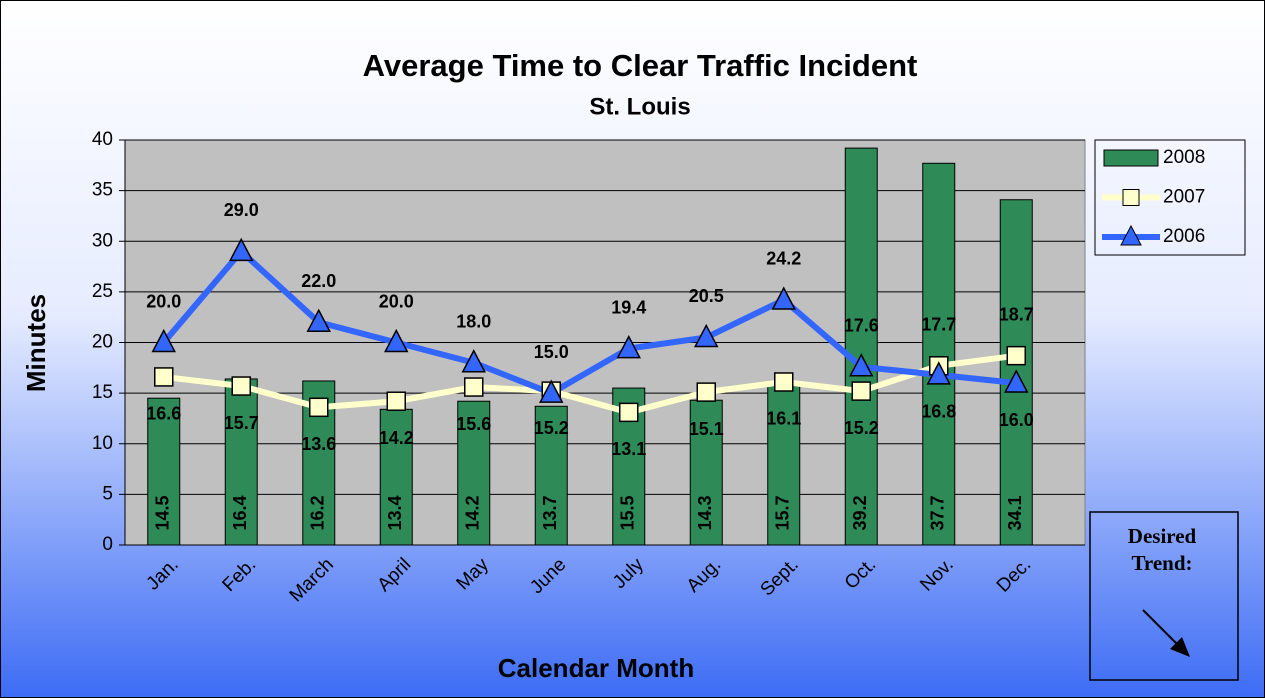  I want to click on y-tick-label: 40, so click(102, 139).